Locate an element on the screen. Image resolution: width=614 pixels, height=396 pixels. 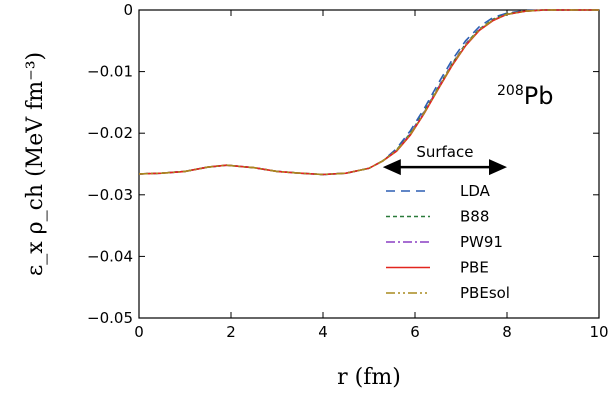
y-tick-label: −0.01 is located at coordinates (110, 72).